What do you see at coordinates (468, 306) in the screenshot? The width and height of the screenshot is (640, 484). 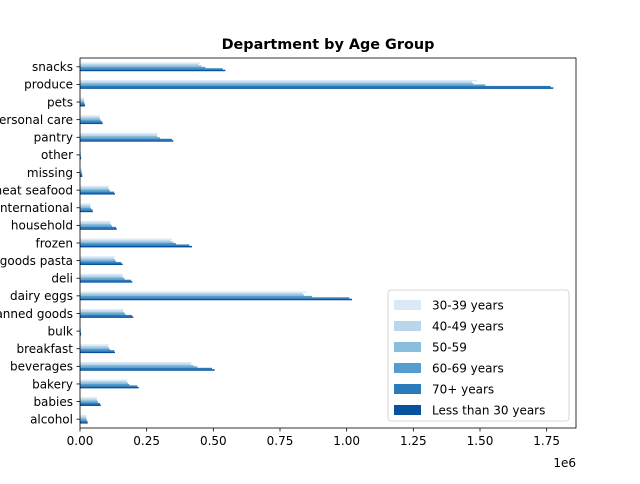 I see `legend-label: 30-39 years` at bounding box center [468, 306].